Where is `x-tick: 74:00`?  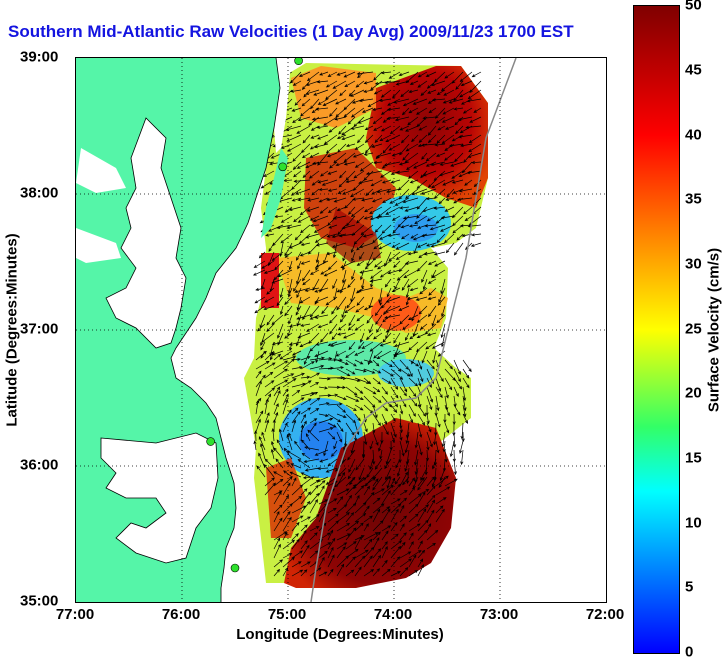
x-tick: 74:00 is located at coordinates (393, 614).